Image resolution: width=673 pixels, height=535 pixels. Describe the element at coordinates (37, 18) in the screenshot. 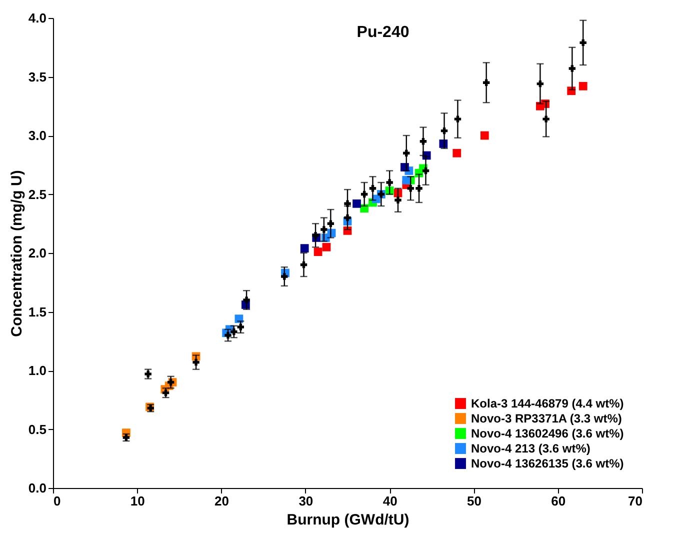

I see `y-tick-label: 4.0` at that location.